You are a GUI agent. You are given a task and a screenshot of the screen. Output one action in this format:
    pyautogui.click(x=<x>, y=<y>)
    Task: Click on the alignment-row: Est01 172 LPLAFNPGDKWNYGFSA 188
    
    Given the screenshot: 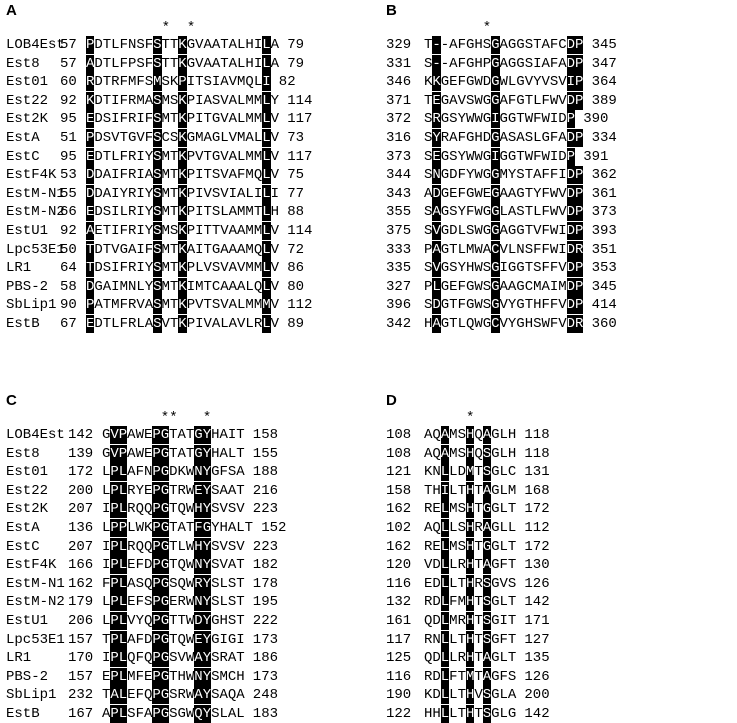 What is the action you would take?
    pyautogui.click(x=190, y=472)
    